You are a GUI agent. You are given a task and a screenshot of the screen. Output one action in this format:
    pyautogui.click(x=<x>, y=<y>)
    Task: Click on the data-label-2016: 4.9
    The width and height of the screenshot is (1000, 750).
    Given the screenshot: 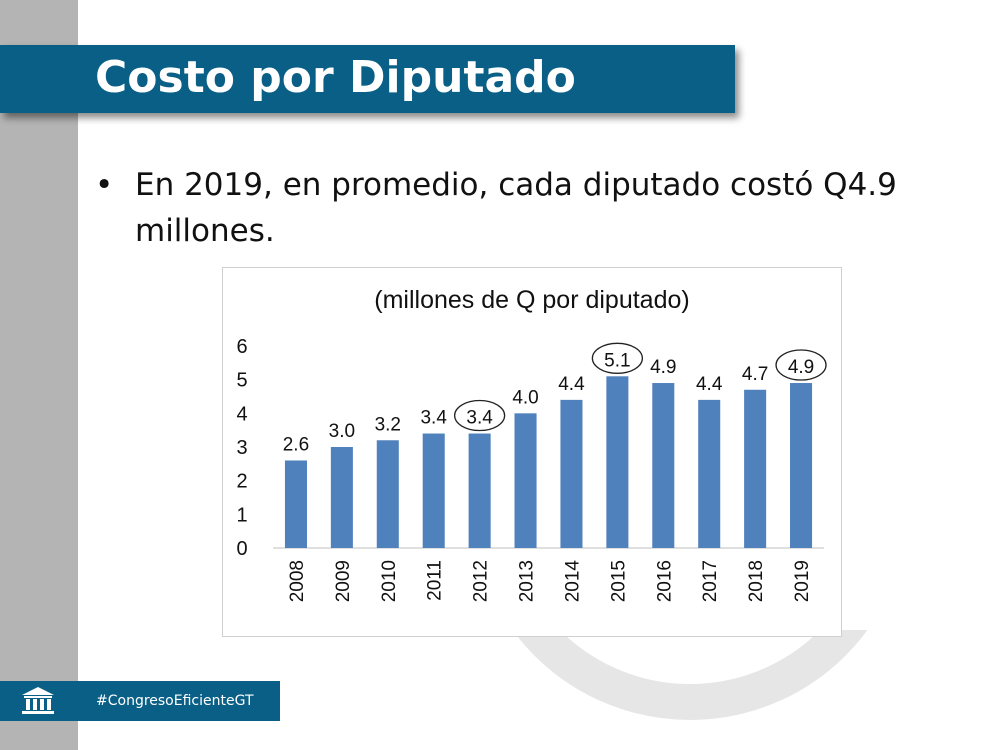 What is the action you would take?
    pyautogui.click(x=663, y=367)
    